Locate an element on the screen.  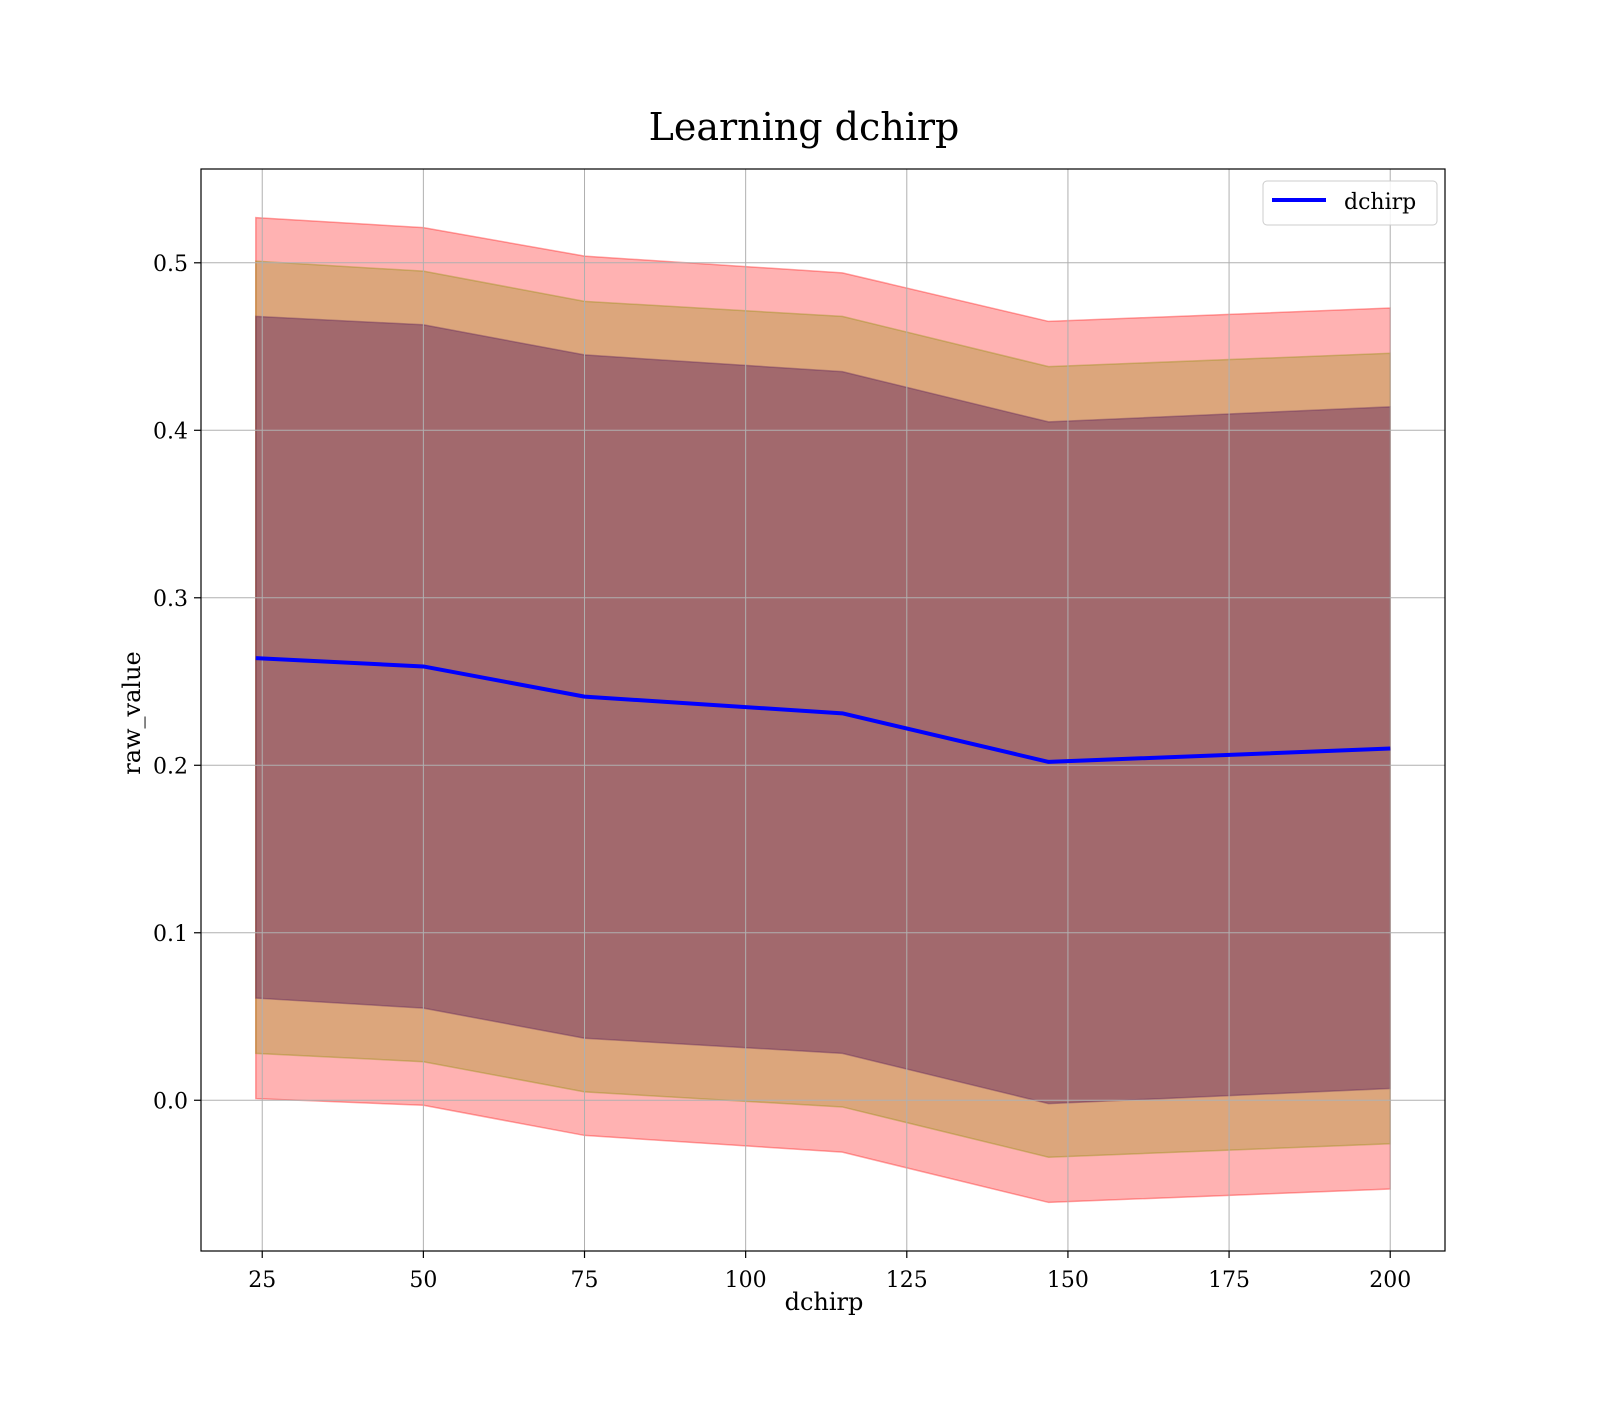
y-axis-label: raw_value is located at coordinates (132, 713).